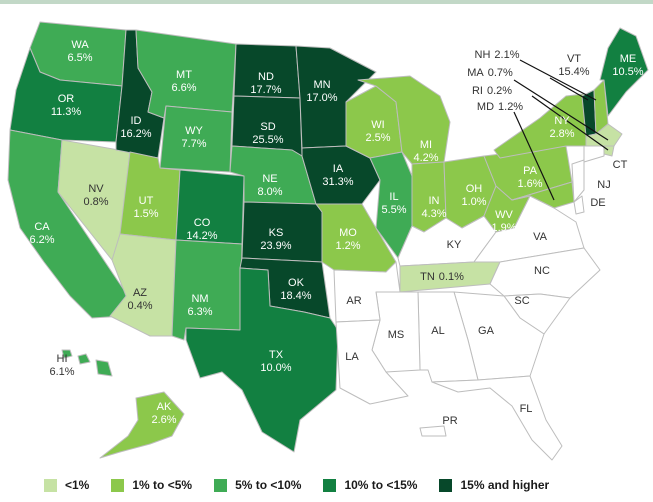  Describe the element at coordinates (347, 239) in the screenshot. I see `label-MO: MO 1.2%` at that location.